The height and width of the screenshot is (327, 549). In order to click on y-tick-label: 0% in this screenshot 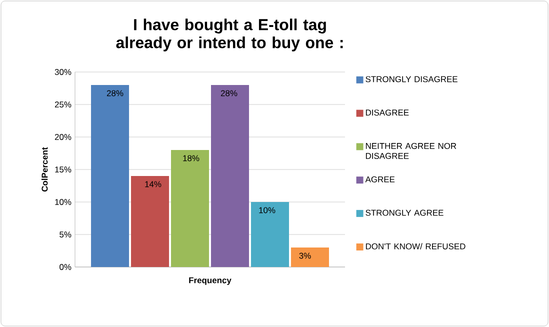, I will do `click(66, 267)`.